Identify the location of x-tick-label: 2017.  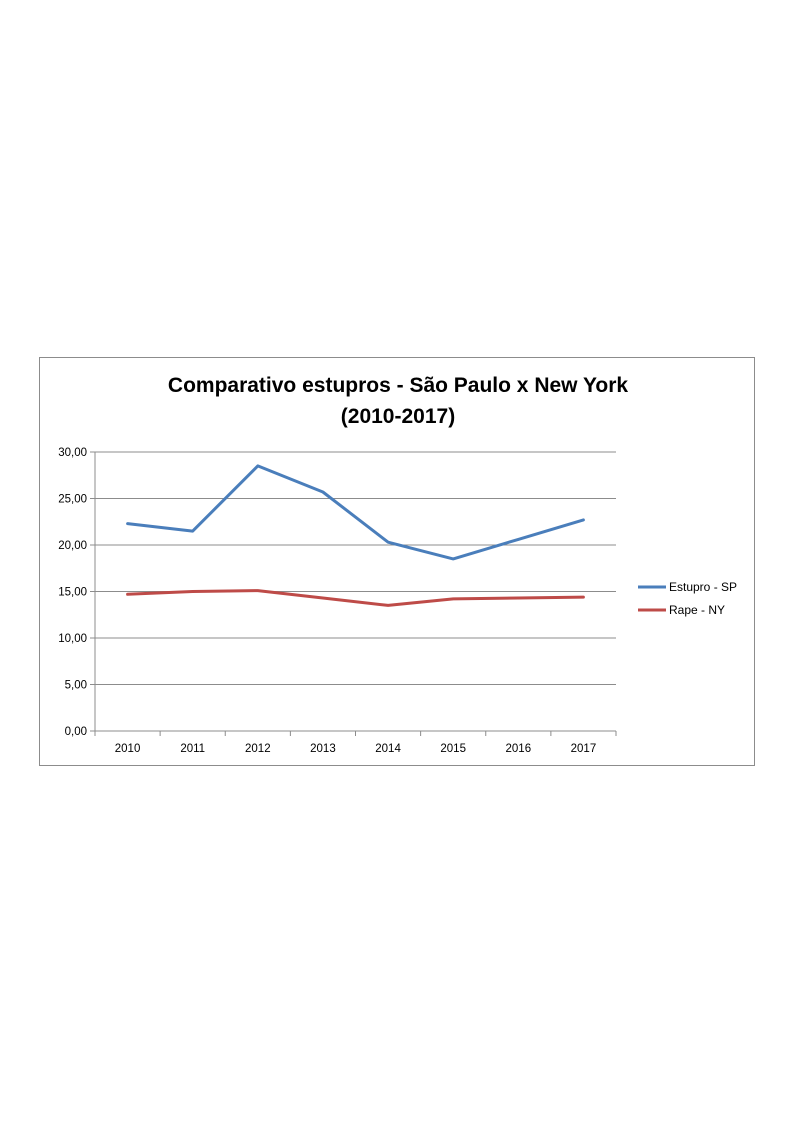
(584, 749).